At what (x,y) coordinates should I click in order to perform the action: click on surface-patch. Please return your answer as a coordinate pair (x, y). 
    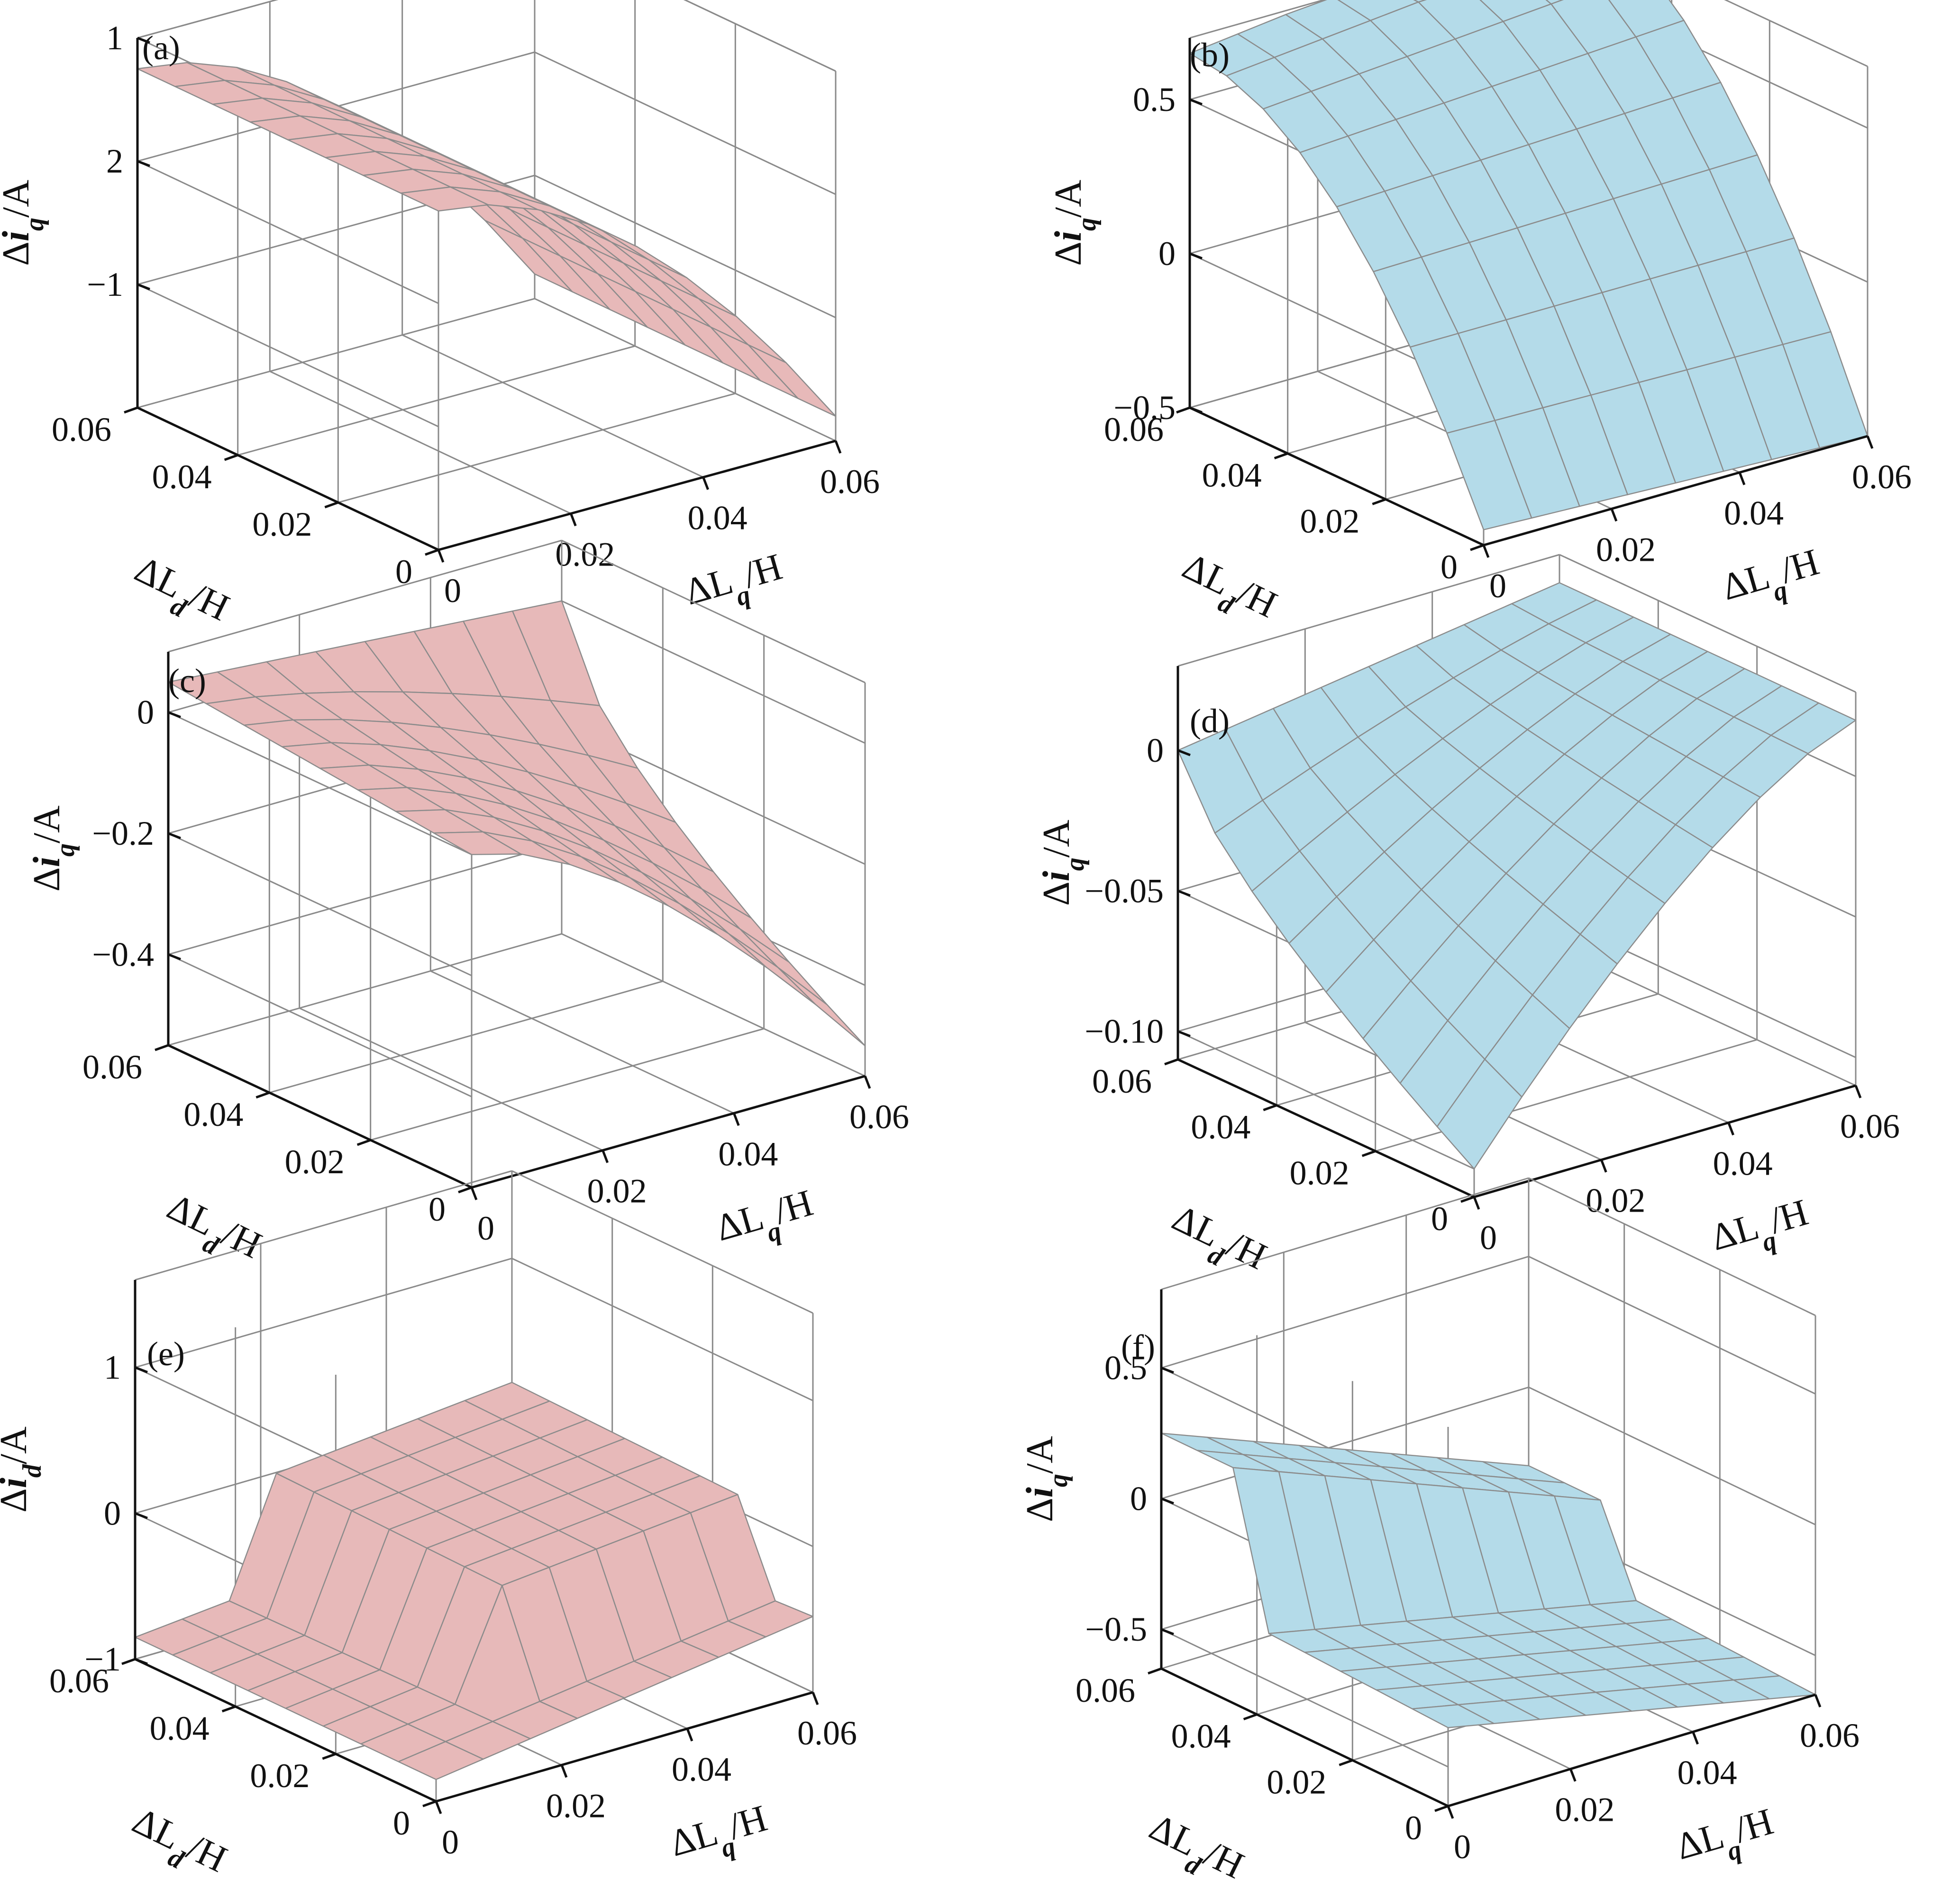
    Looking at the image, I should click on (771, 1619).